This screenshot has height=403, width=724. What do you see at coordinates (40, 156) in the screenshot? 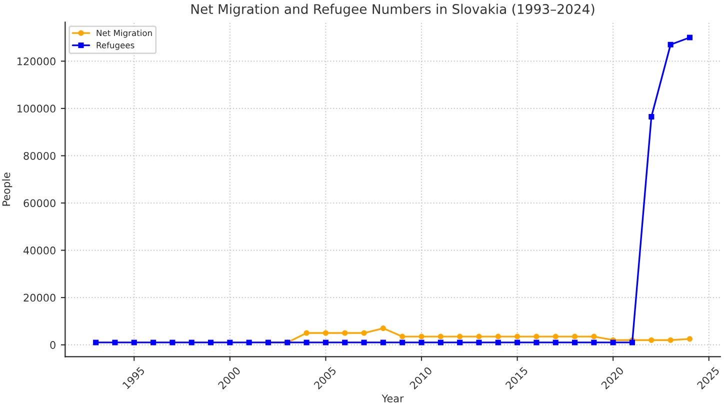
I see `y-tick-label: 80000` at bounding box center [40, 156].